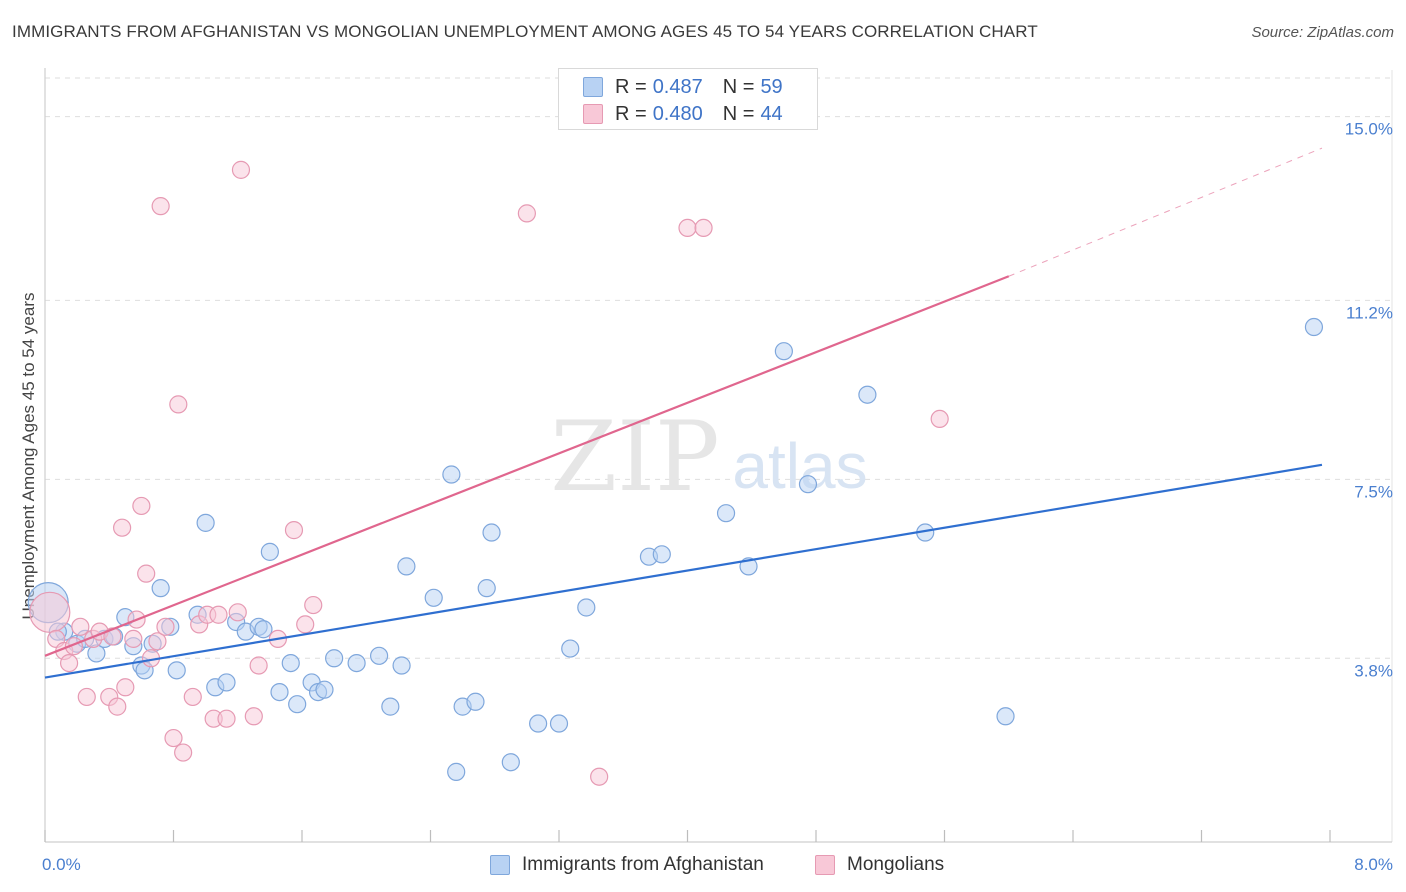 The width and height of the screenshot is (1406, 892). Describe the element at coordinates (677, 86) in the screenshot. I see `legend-r-value: 0.487` at that location.